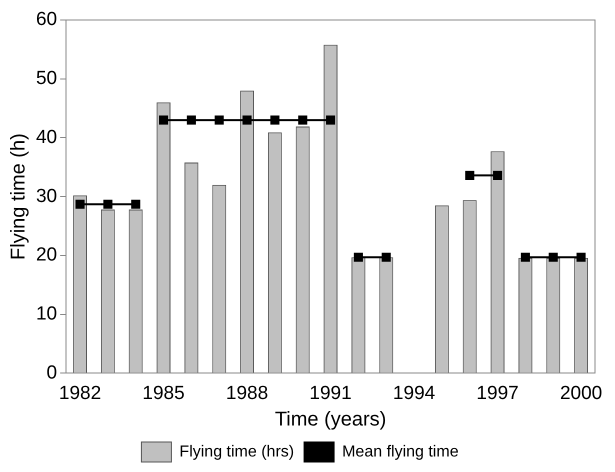 The height and width of the screenshot is (472, 615). What do you see at coordinates (52, 373) in the screenshot?
I see `y-tick-label: 0` at bounding box center [52, 373].